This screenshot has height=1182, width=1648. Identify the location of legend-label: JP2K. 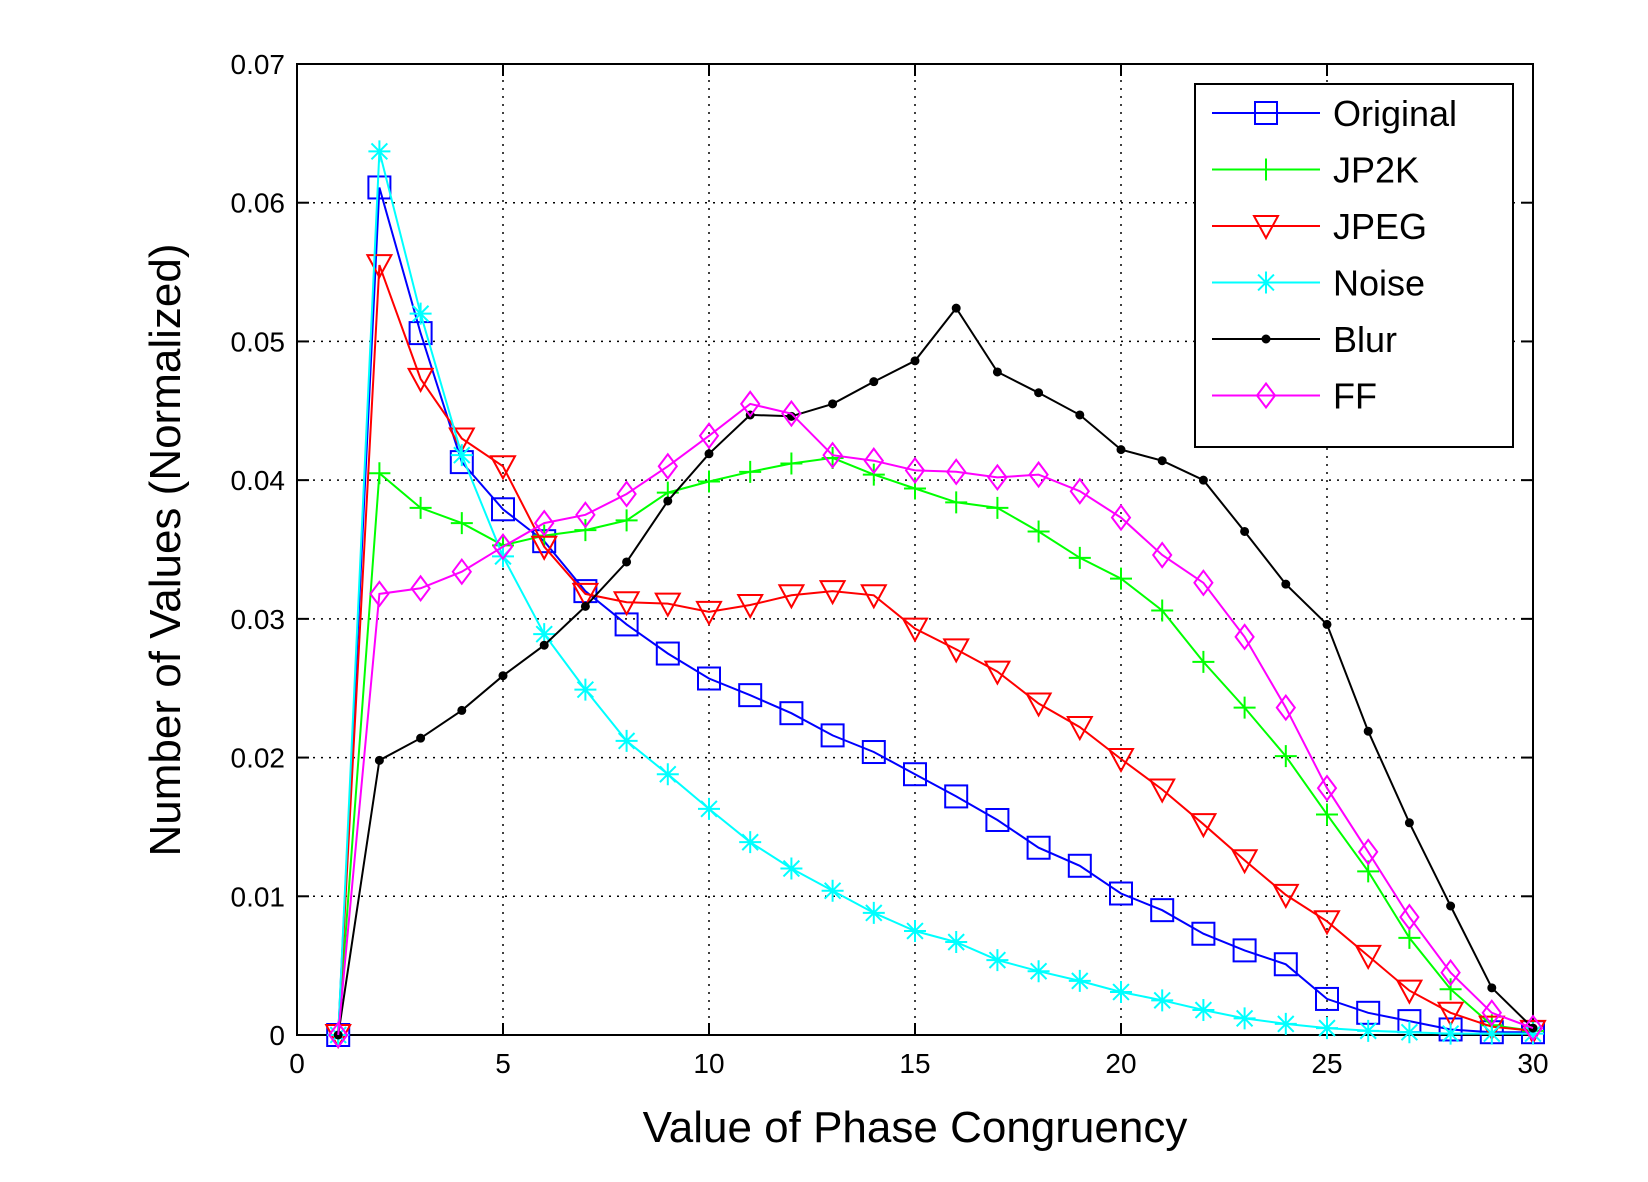
(1376, 170).